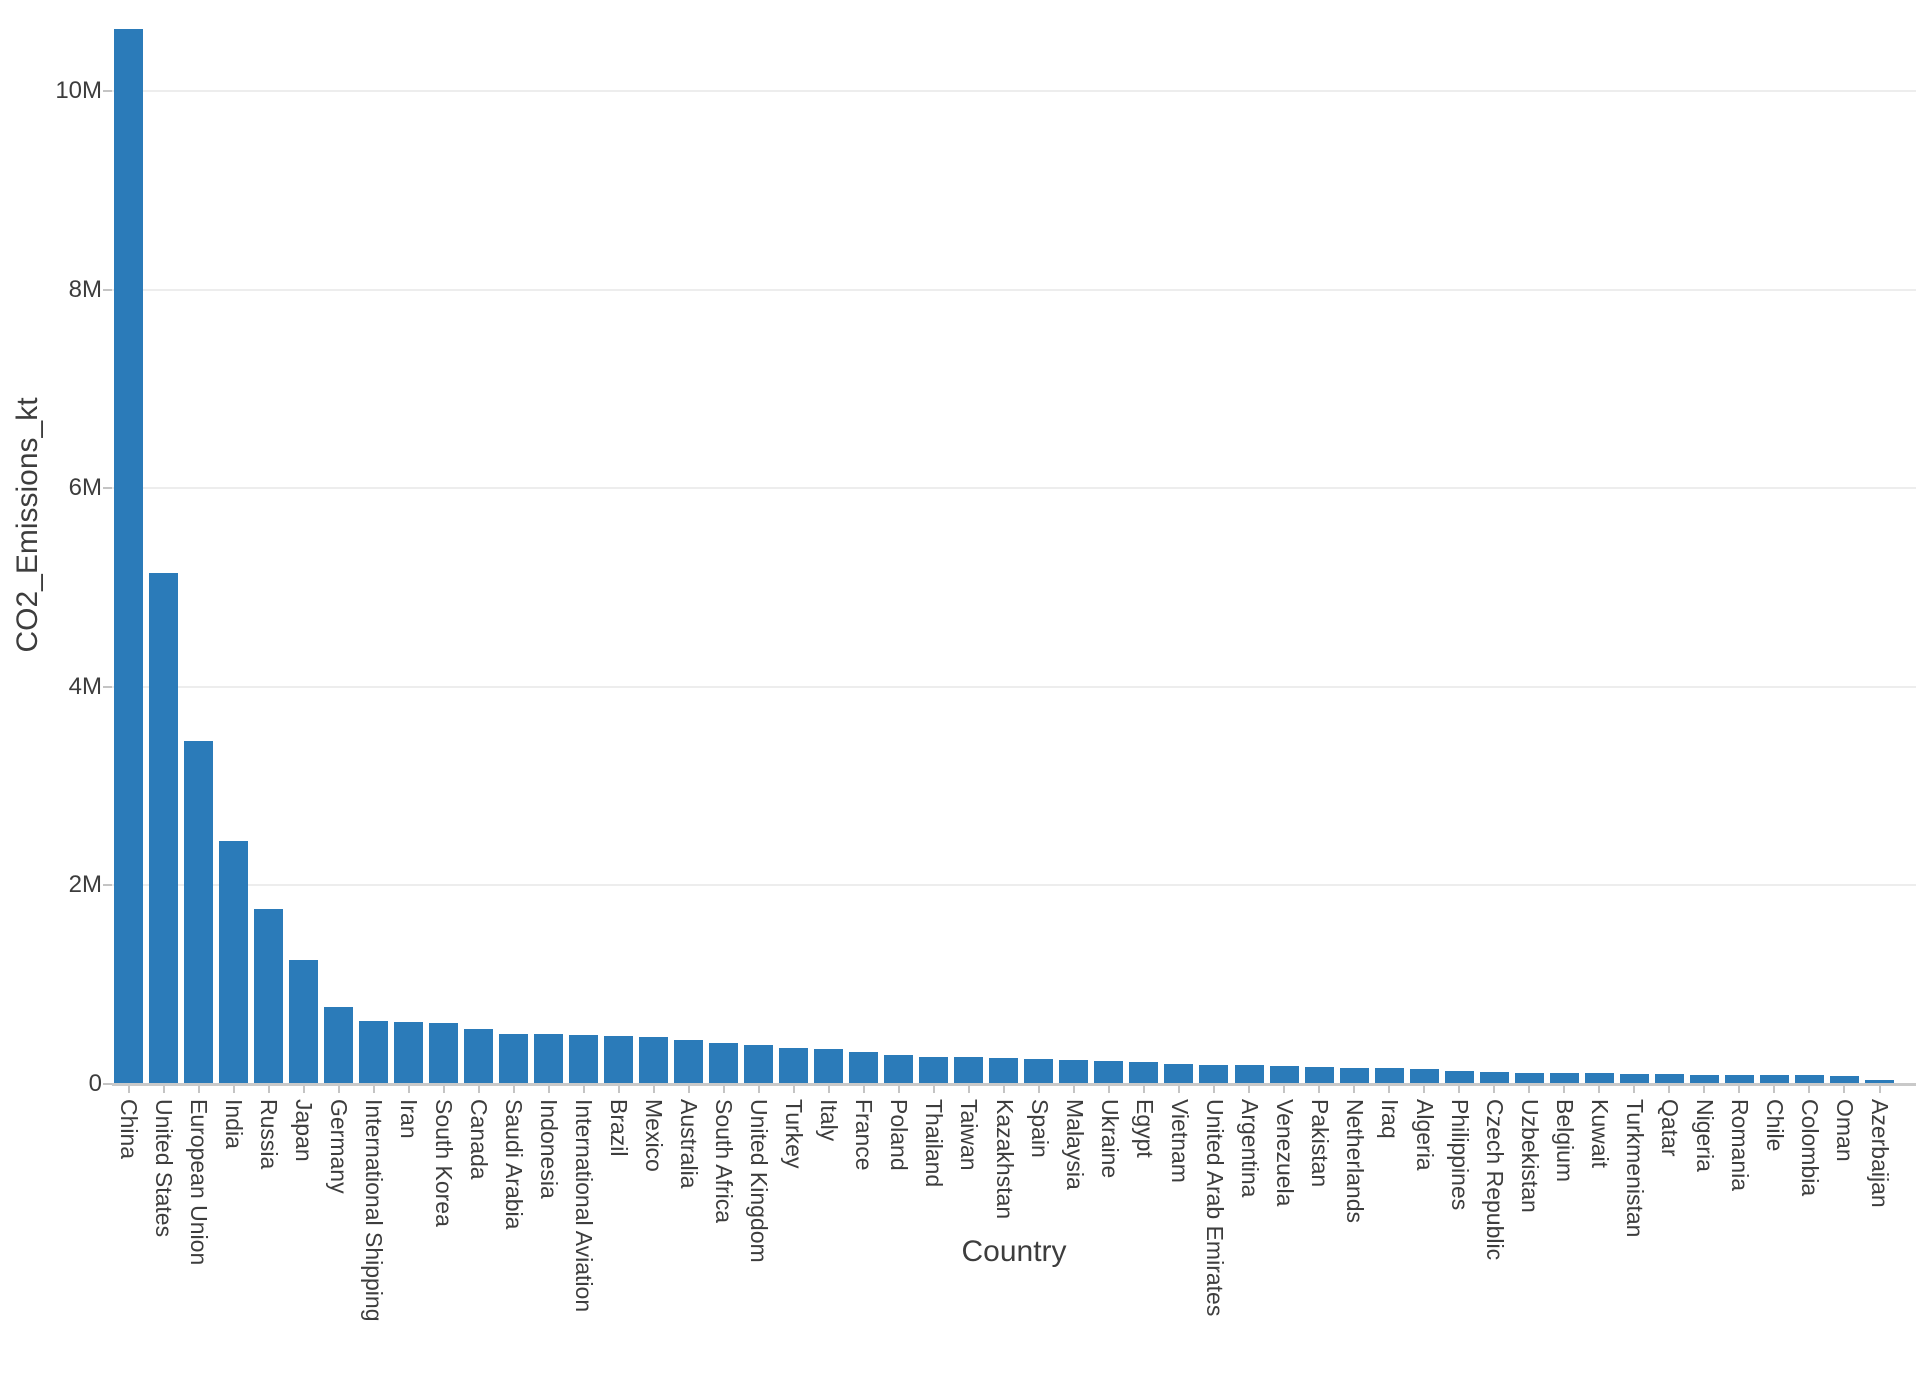 The height and width of the screenshot is (1380, 1928). Describe the element at coordinates (339, 1146) in the screenshot. I see `x-tick-label: Germany` at that location.